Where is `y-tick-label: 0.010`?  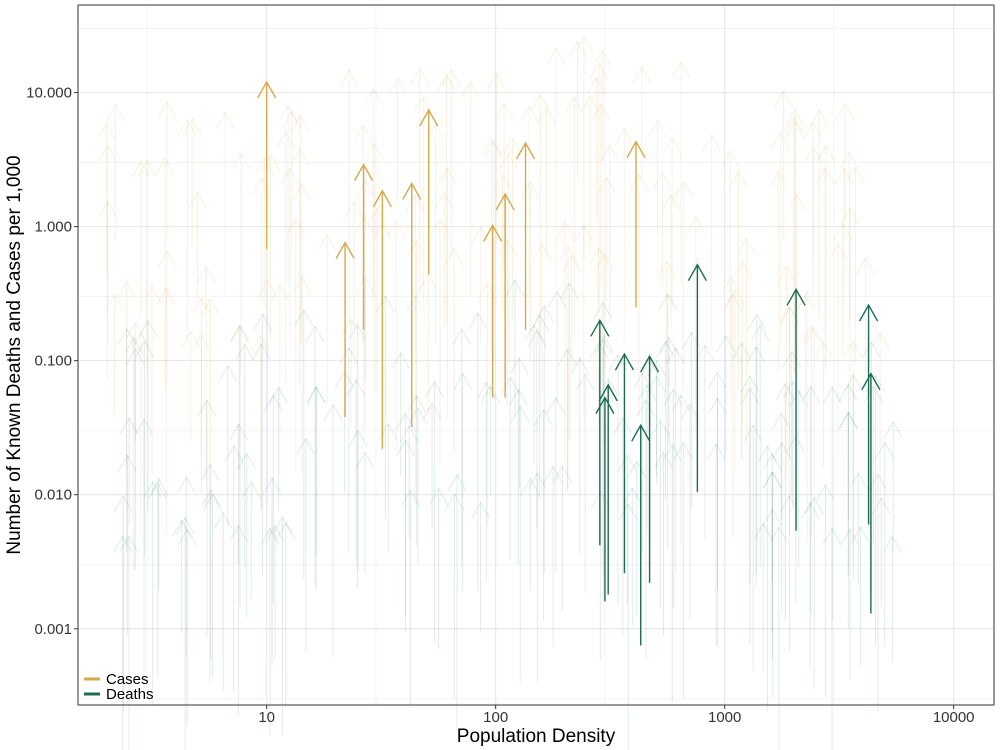
y-tick-label: 0.010 is located at coordinates (53, 495).